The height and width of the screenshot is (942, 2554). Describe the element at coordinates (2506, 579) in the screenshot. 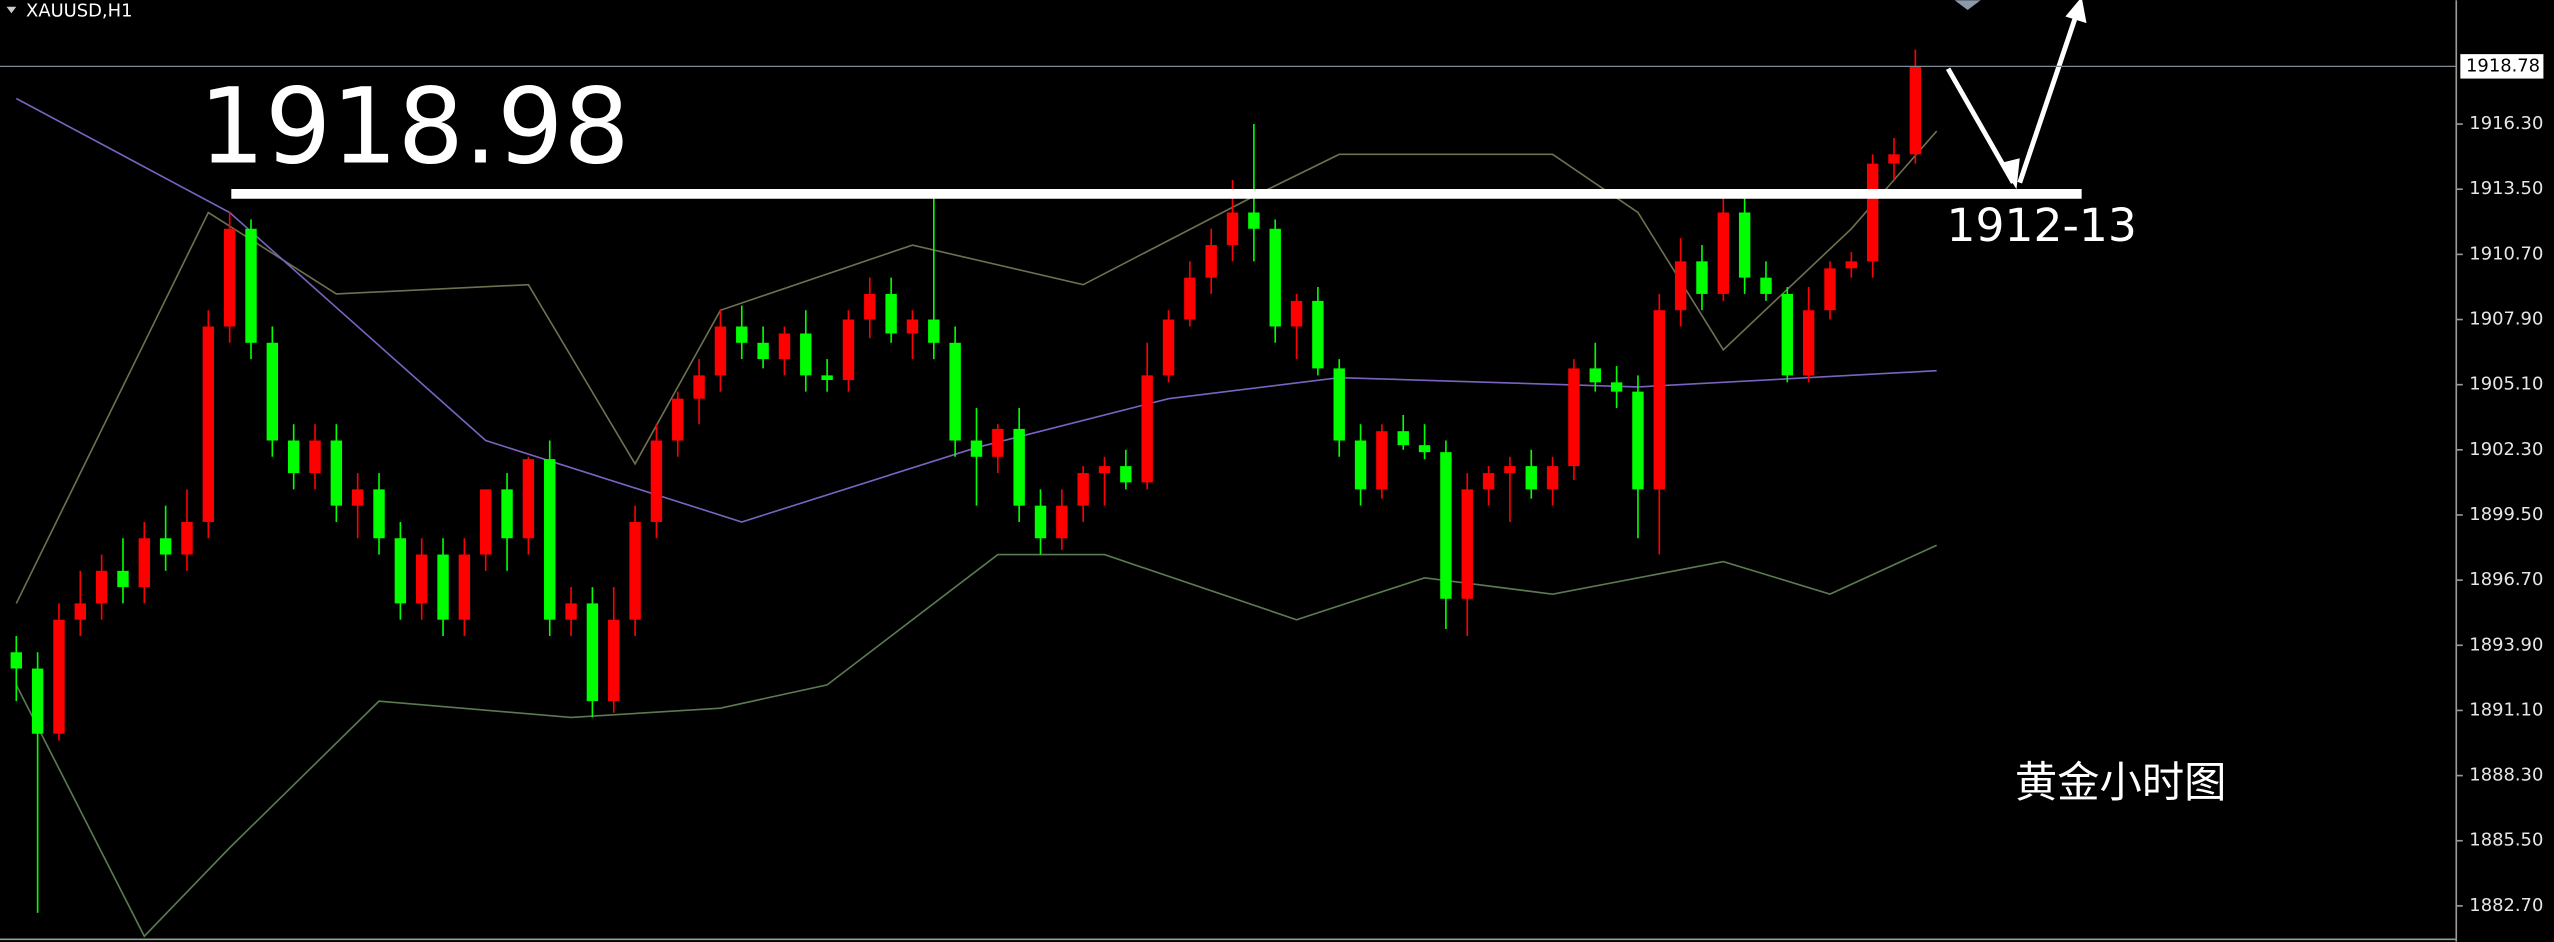

I see `y-tick-label: 1896.70` at that location.